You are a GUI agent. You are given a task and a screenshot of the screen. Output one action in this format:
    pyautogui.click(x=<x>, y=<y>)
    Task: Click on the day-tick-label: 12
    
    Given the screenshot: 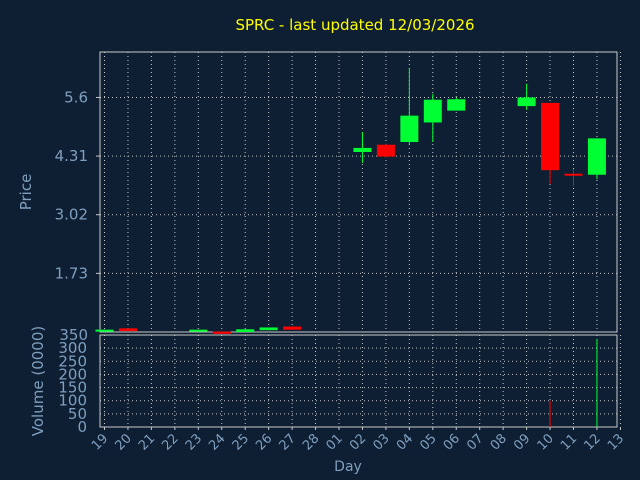 What is the action you would take?
    pyautogui.click(x=592, y=442)
    